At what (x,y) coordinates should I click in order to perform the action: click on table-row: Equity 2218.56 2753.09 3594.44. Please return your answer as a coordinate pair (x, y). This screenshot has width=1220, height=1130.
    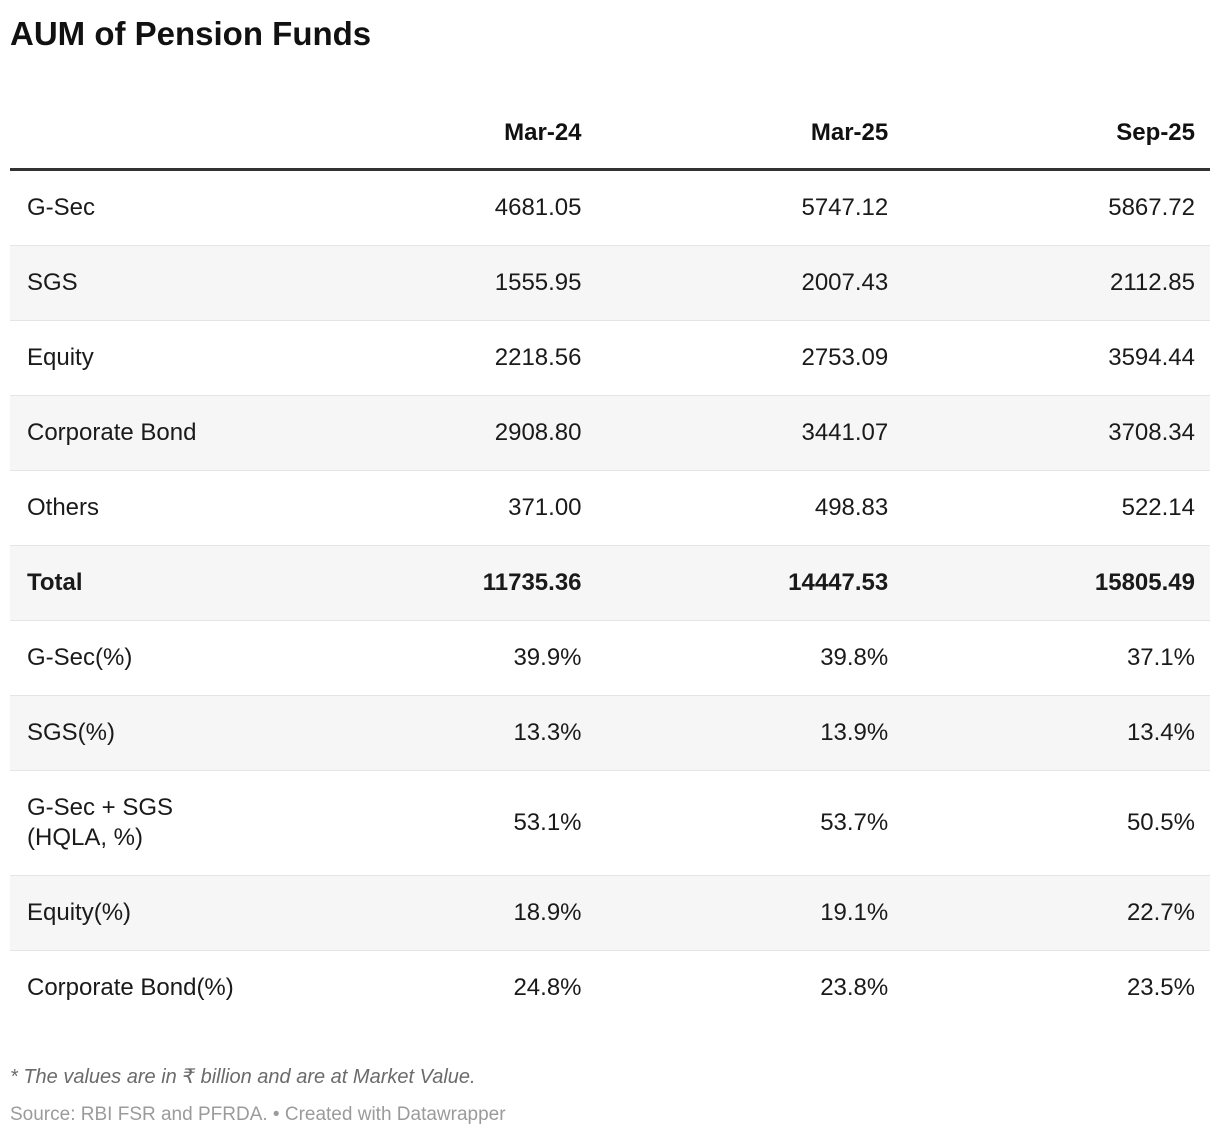
    Looking at the image, I should click on (610, 358).